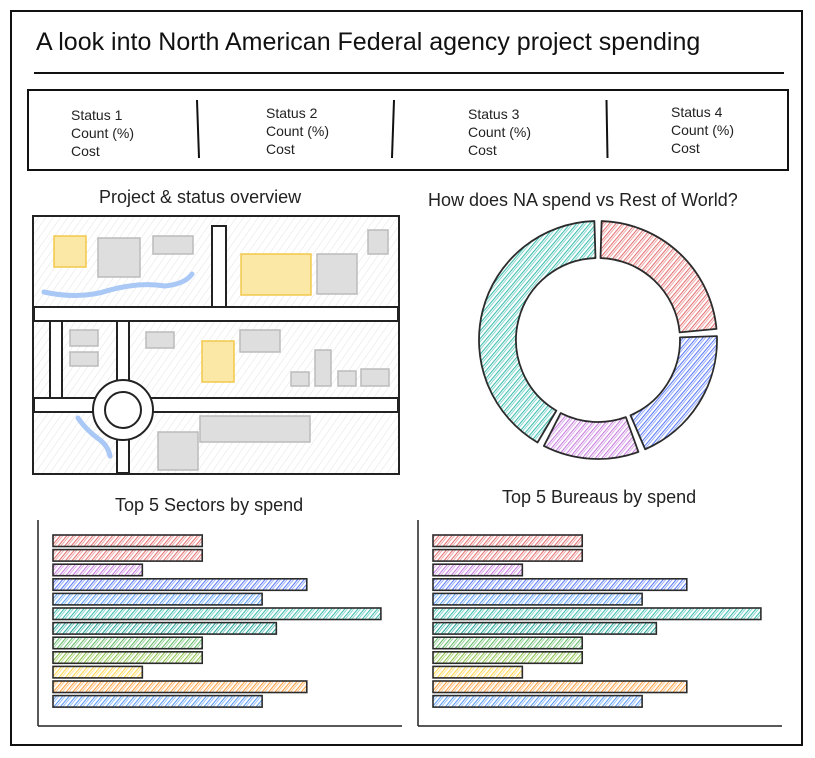 This screenshot has width=815, height=758. What do you see at coordinates (583, 200) in the screenshot?
I see `donut-panel-title: How does NA spend vs Rest of World?` at bounding box center [583, 200].